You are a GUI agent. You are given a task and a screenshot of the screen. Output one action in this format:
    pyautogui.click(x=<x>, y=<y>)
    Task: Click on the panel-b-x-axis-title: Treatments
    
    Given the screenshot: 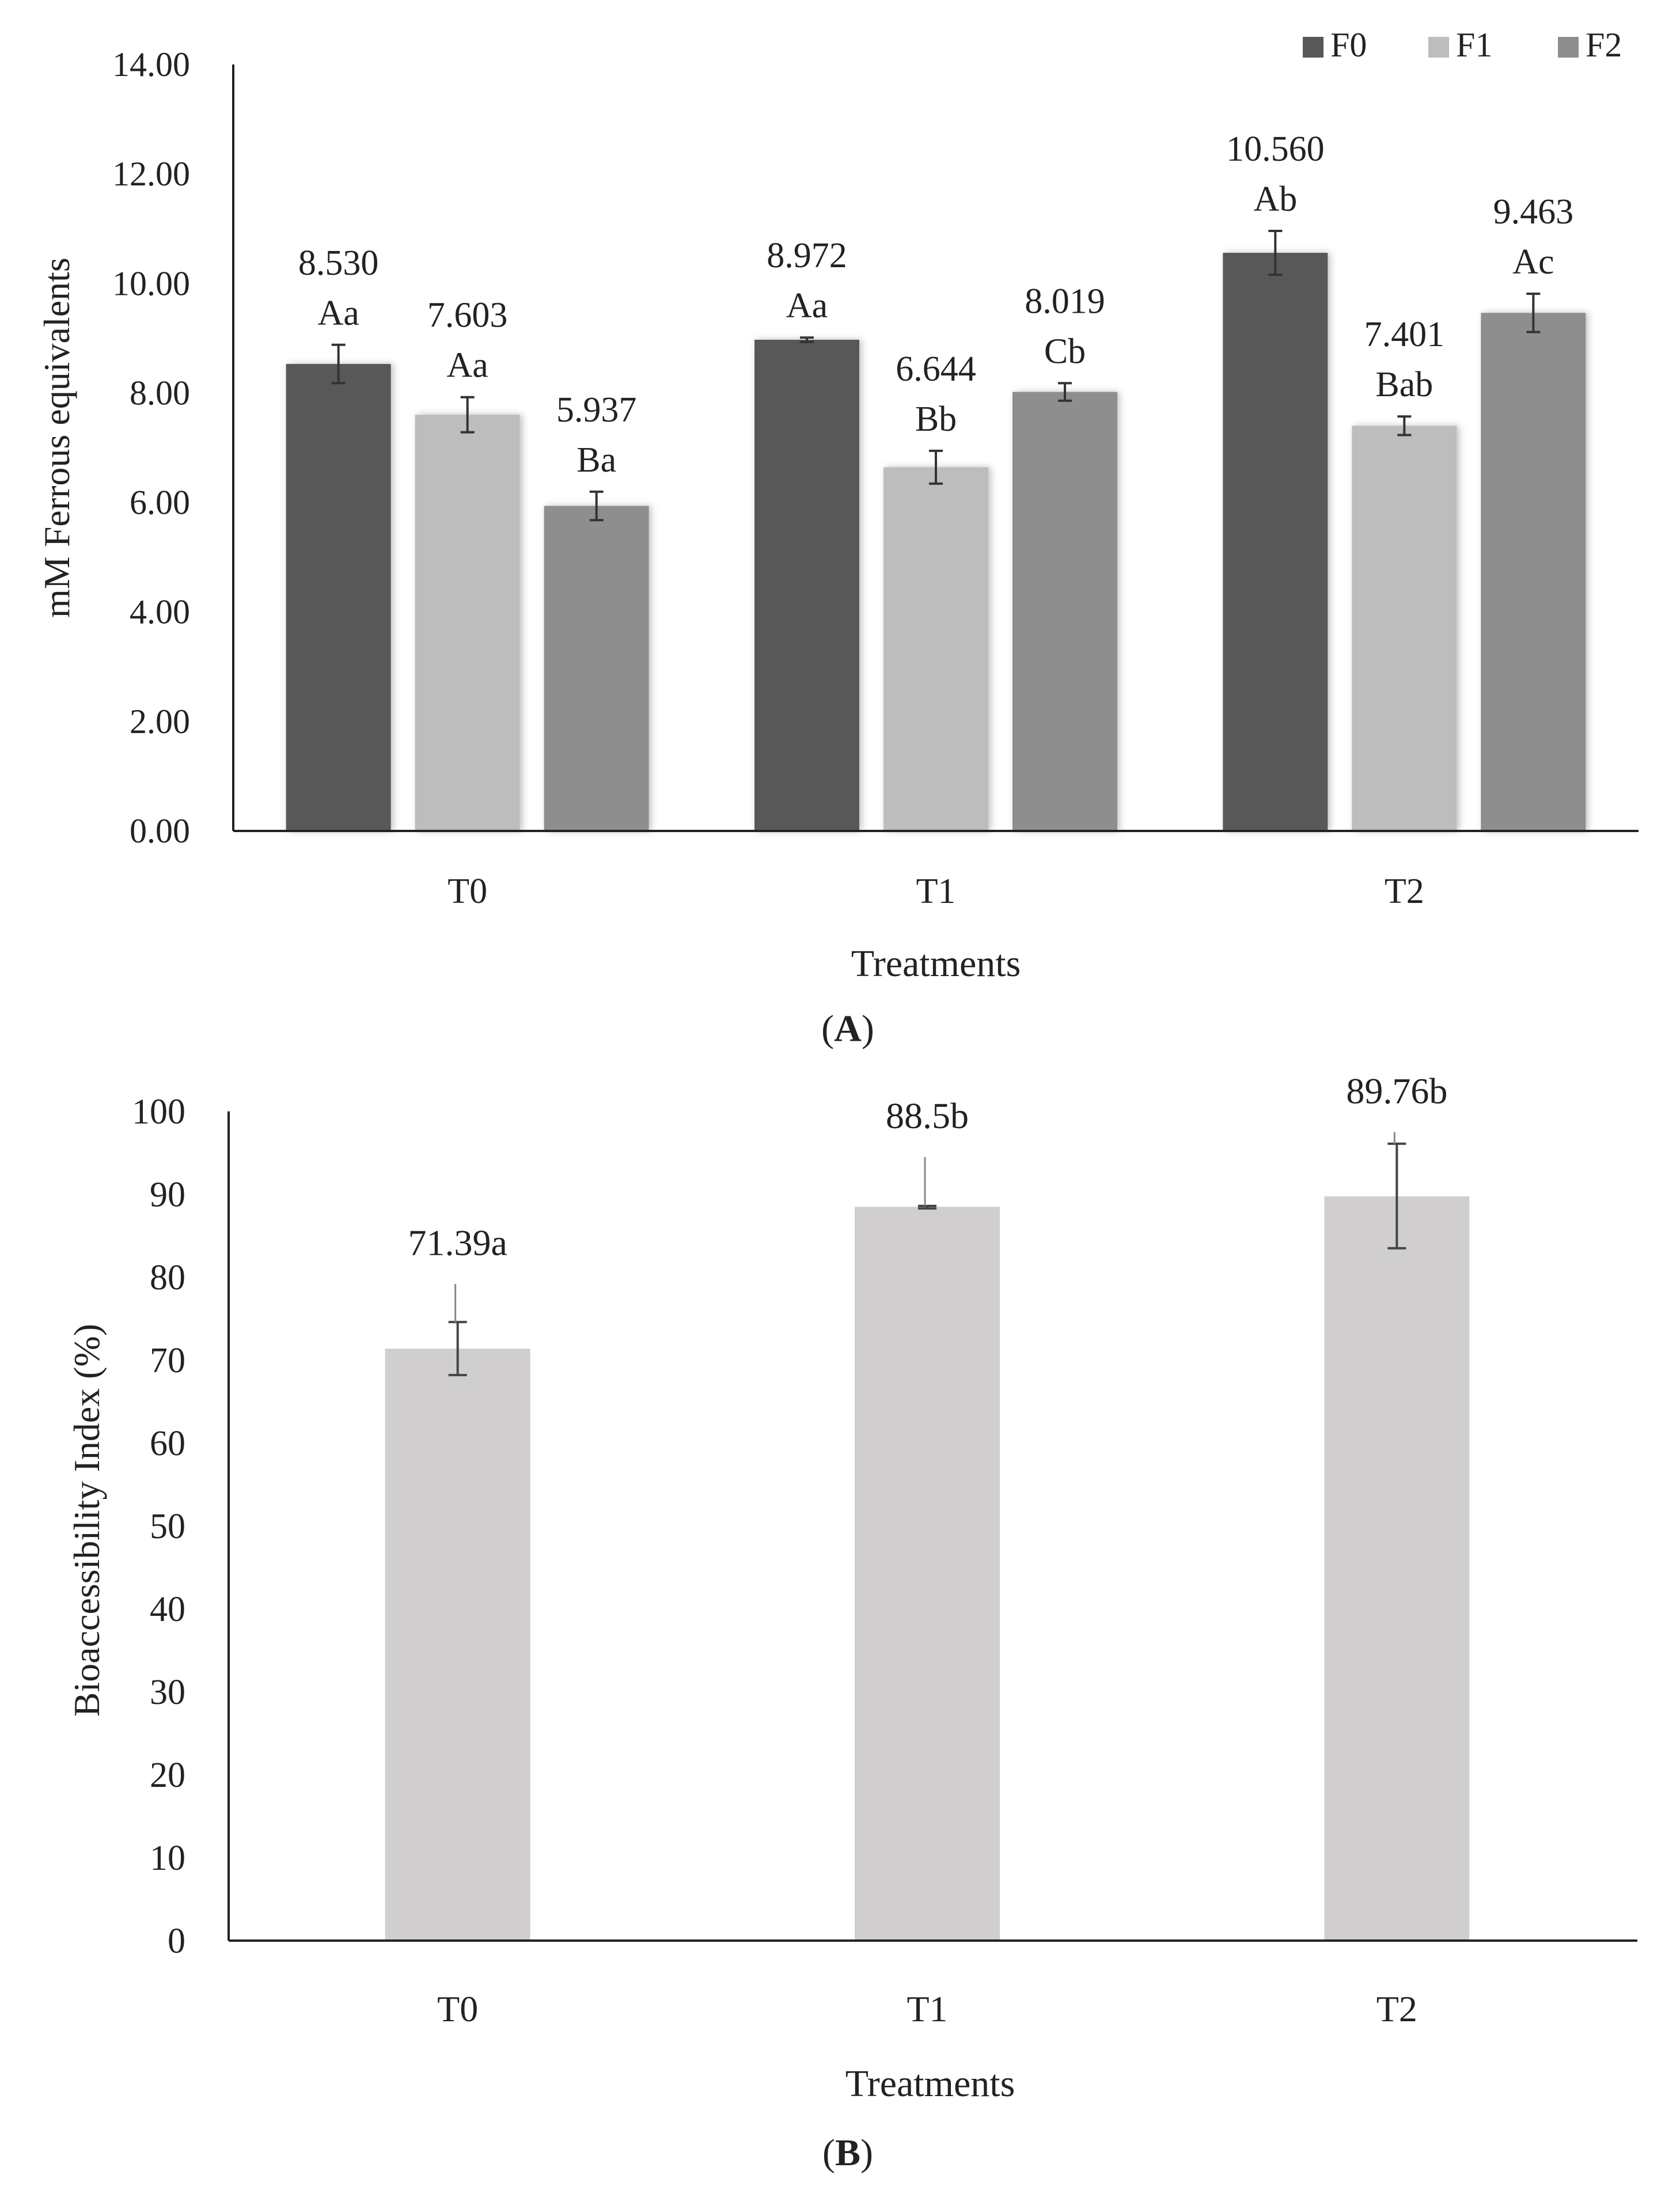 What is the action you would take?
    pyautogui.click(x=930, y=2084)
    